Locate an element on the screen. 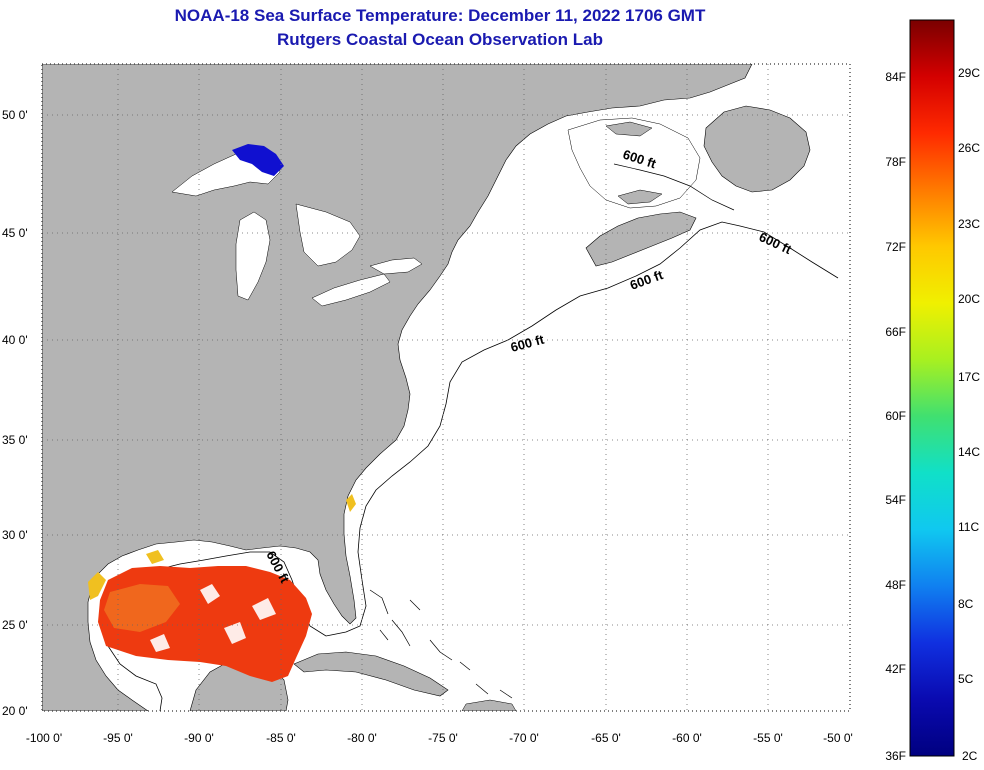  colorbar-f-label: 78F is located at coordinates (895, 162).